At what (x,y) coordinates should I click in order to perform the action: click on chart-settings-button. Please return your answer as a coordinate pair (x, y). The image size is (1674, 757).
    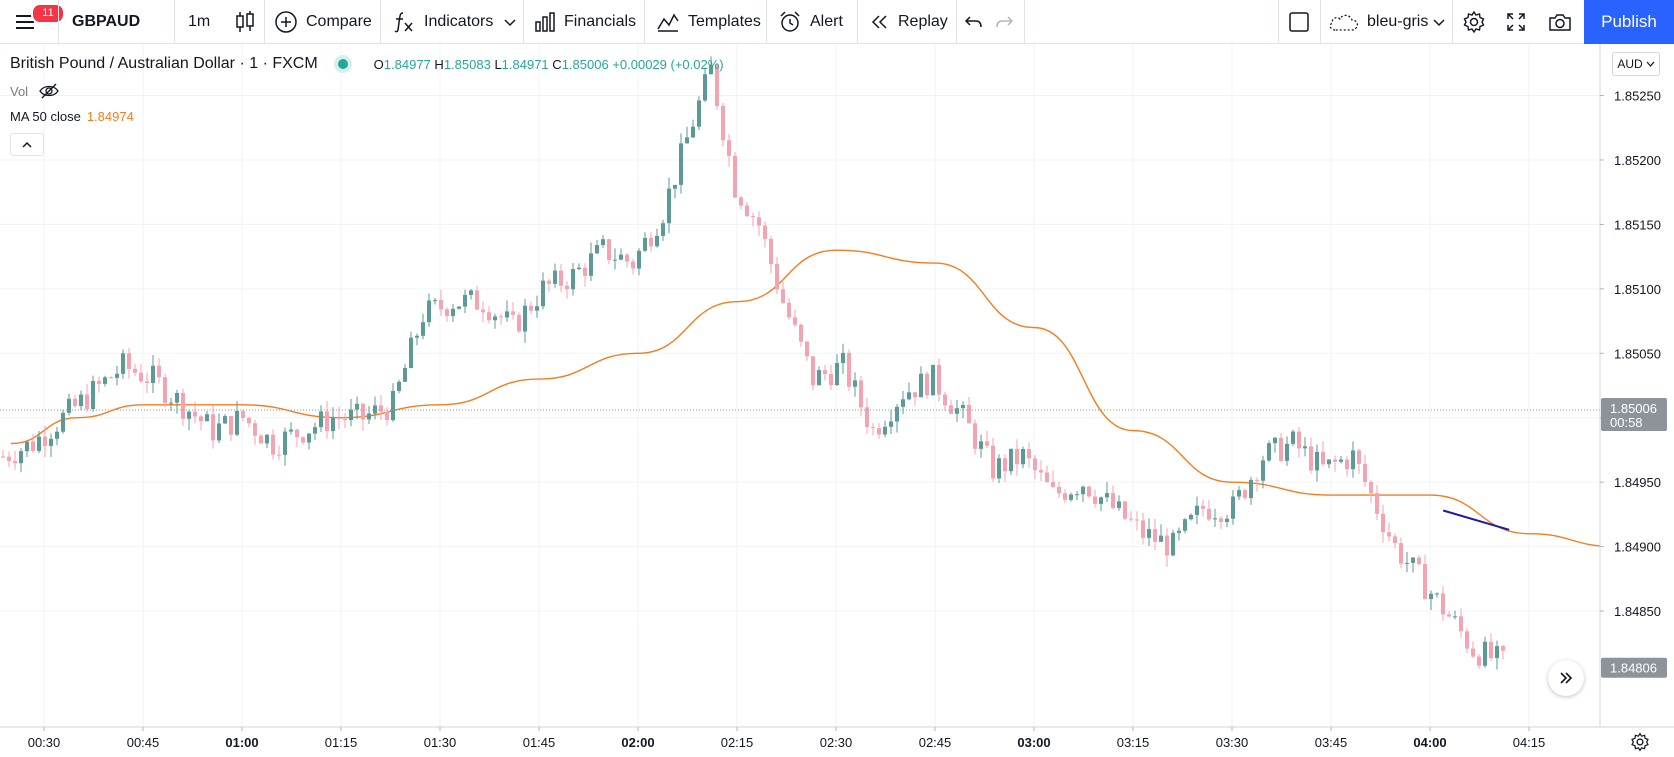
    Looking at the image, I should click on (1640, 742).